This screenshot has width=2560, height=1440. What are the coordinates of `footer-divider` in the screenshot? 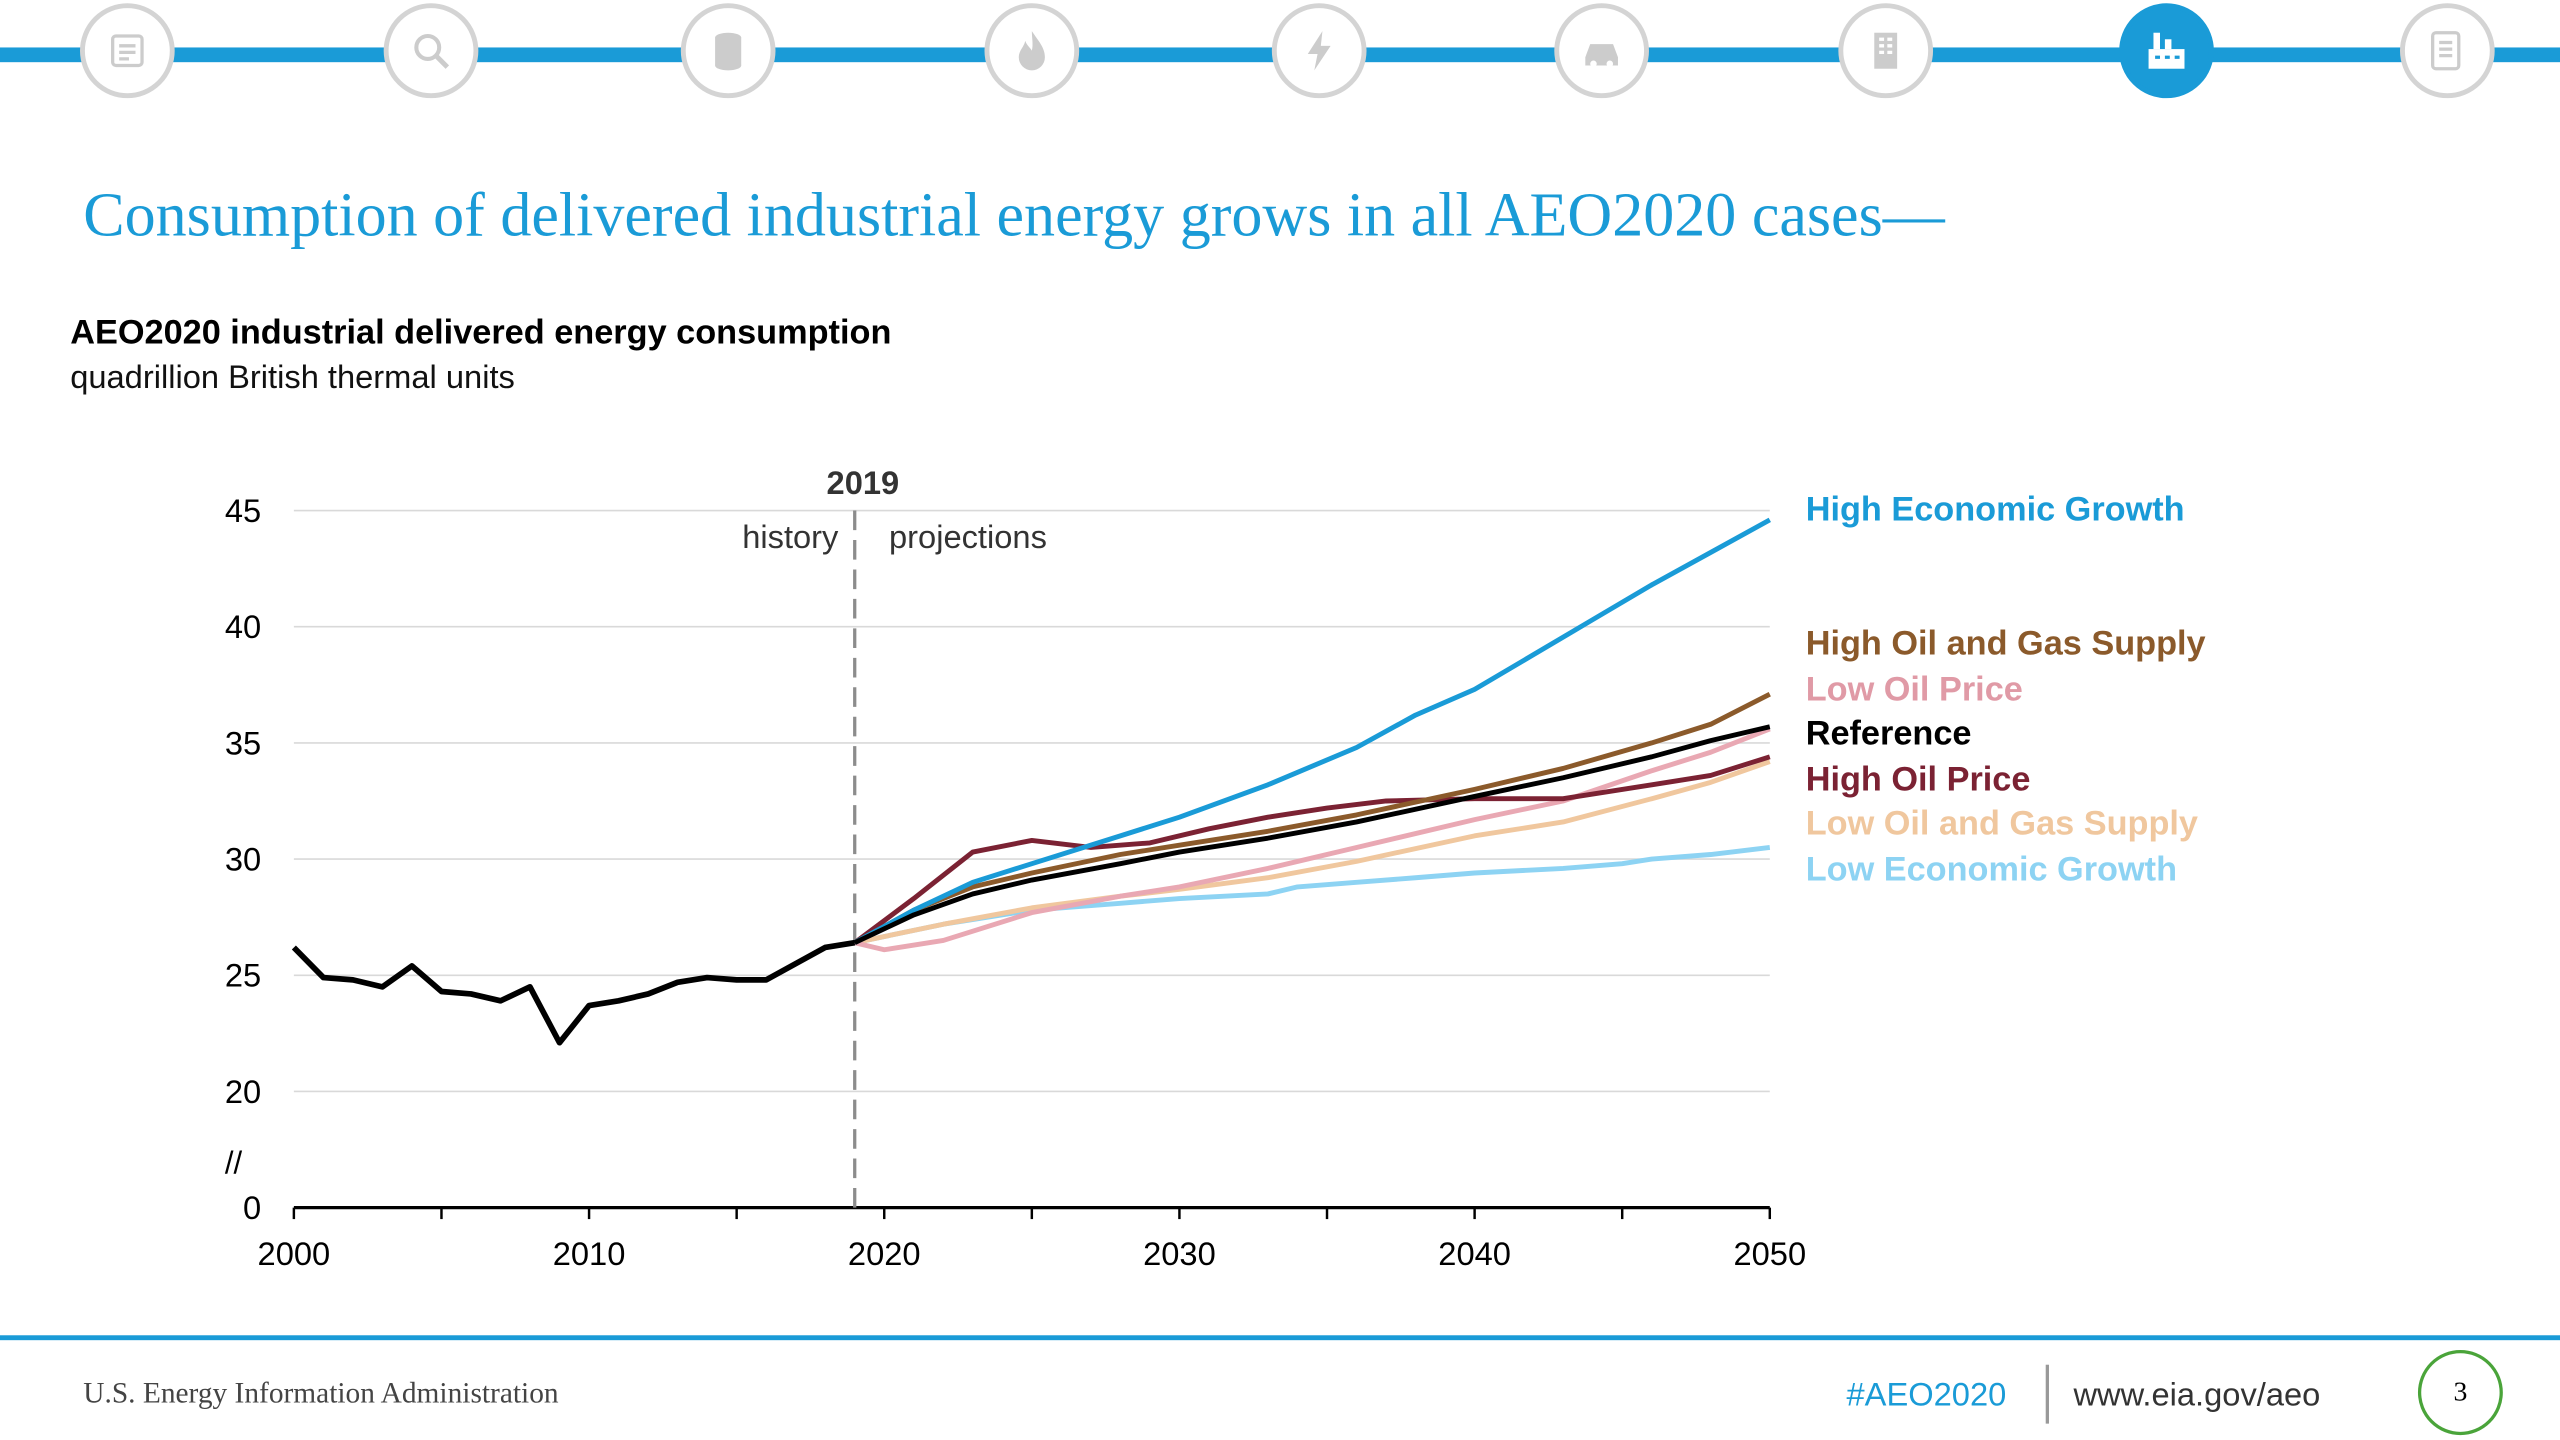 It's located at (2047, 1394).